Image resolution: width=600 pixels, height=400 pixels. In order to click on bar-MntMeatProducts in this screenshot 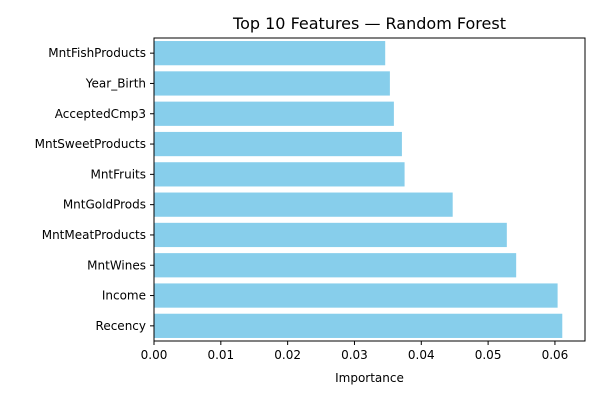, I will do `click(330, 235)`.